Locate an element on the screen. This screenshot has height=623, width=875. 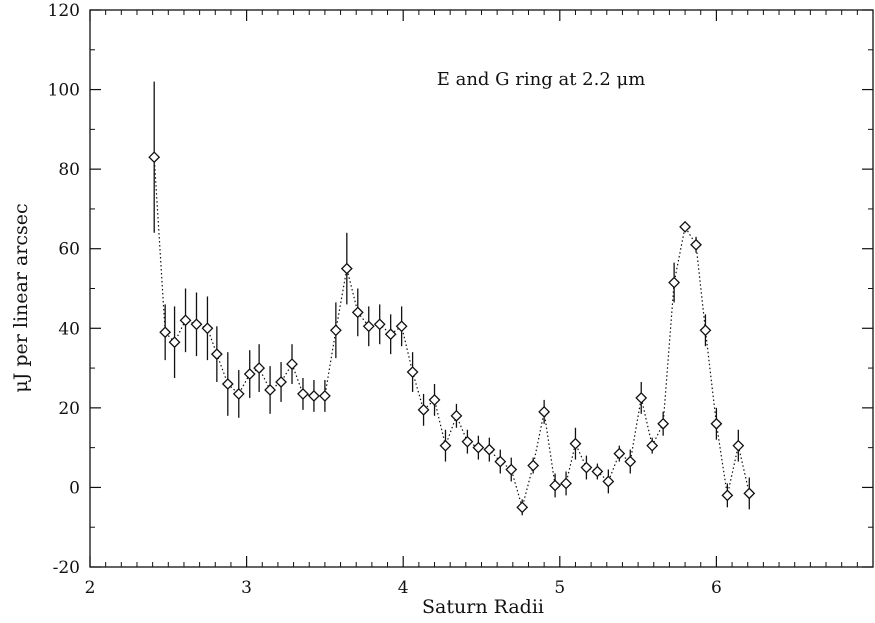
chart-annotation: E and G ring at 2.2 μm is located at coordinates (541, 79).